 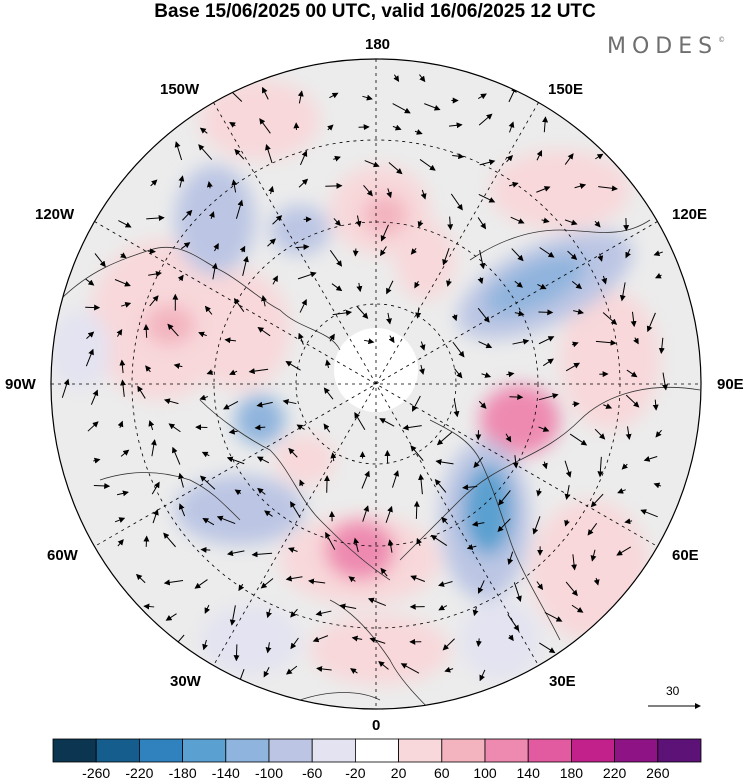 What do you see at coordinates (139, 773) in the screenshot?
I see `colorbar-tick-label: -220` at bounding box center [139, 773].